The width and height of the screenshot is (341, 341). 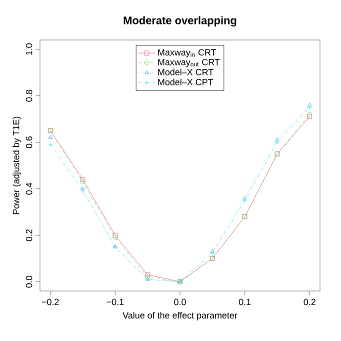 I want to click on x-tick-label: 0.2, so click(x=310, y=302).